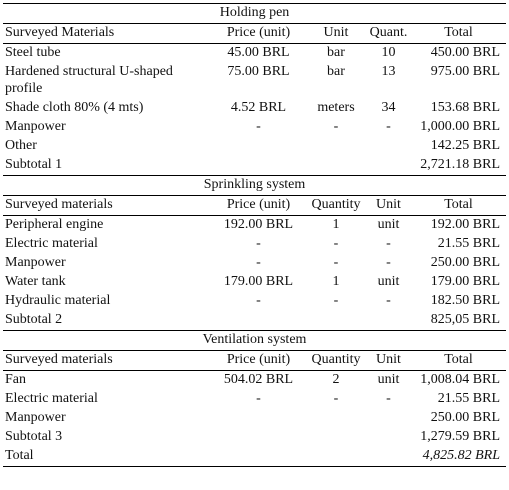 Image resolution: width=509 pixels, height=490 pixels. Describe the element at coordinates (459, 456) in the screenshot. I see `grand-total-value: 4,825.82 BRL` at that location.